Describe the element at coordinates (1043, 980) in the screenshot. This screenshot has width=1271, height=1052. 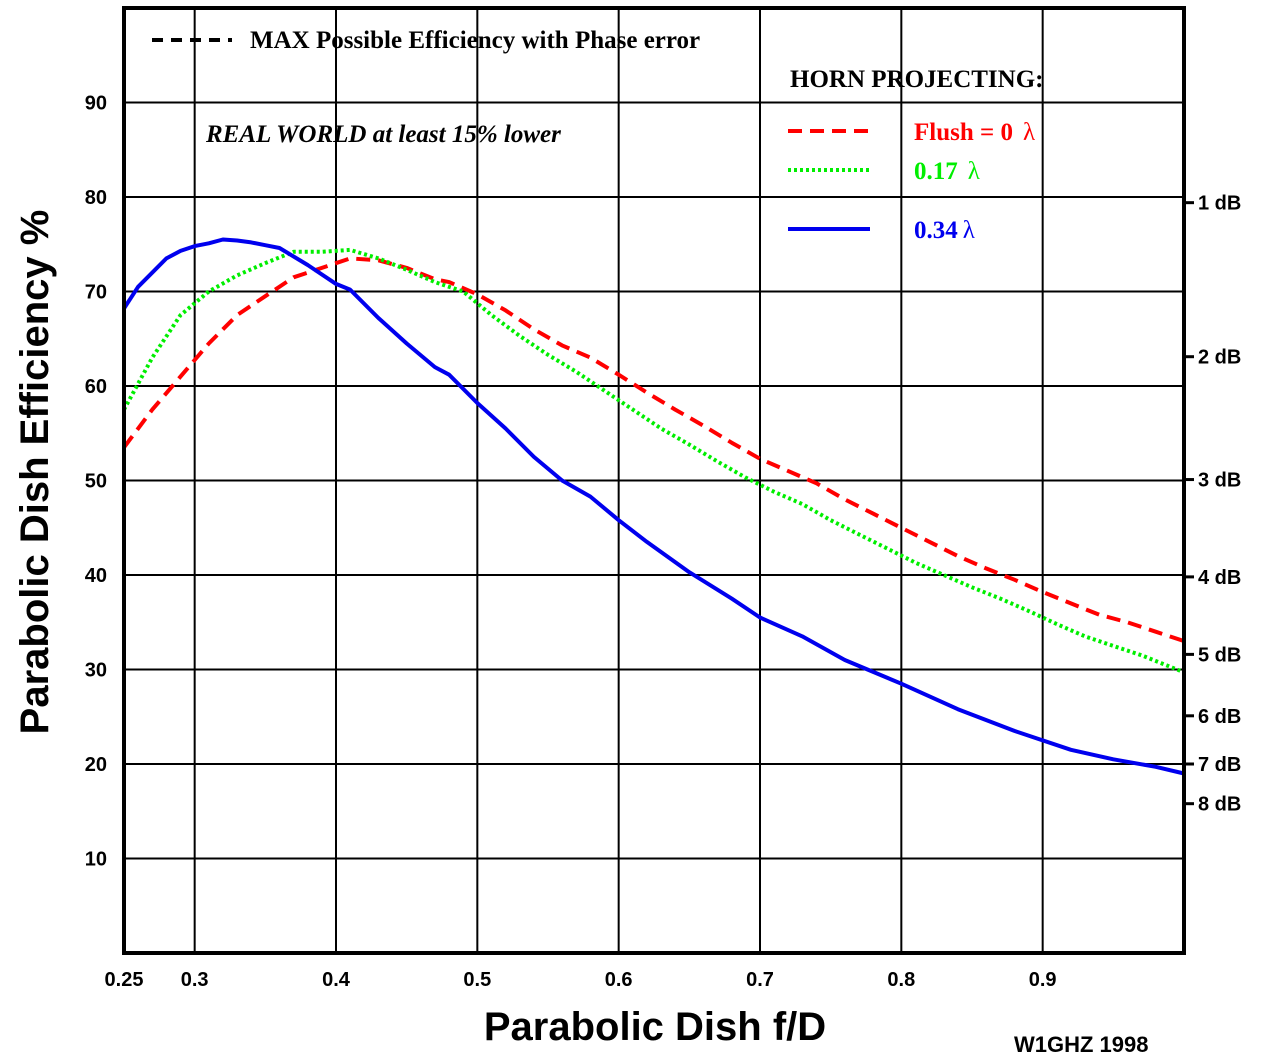
I see `x-tick-label: 0.9` at that location.